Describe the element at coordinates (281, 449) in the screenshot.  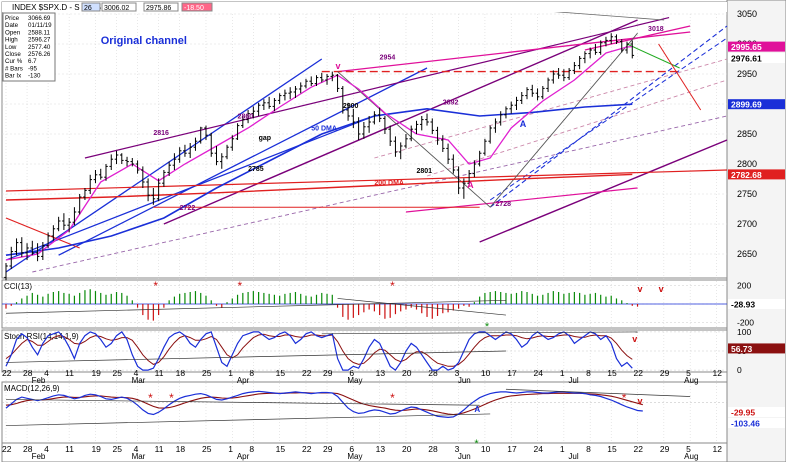
I see `date-tick-label-bottom: 15` at that location.